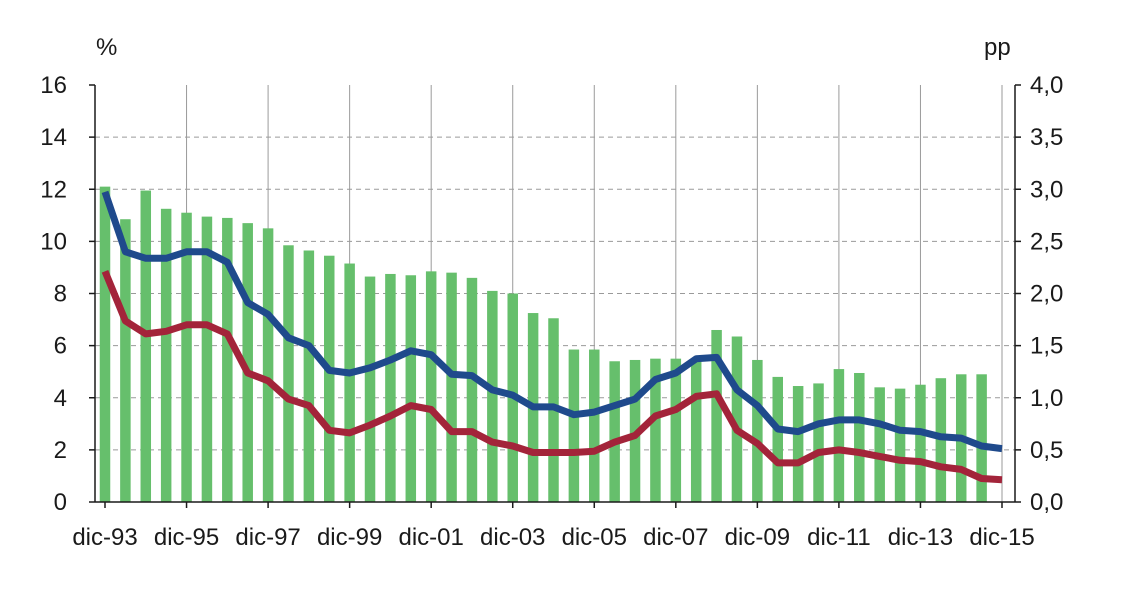  I want to click on left-tick-label: 4, so click(60, 398).